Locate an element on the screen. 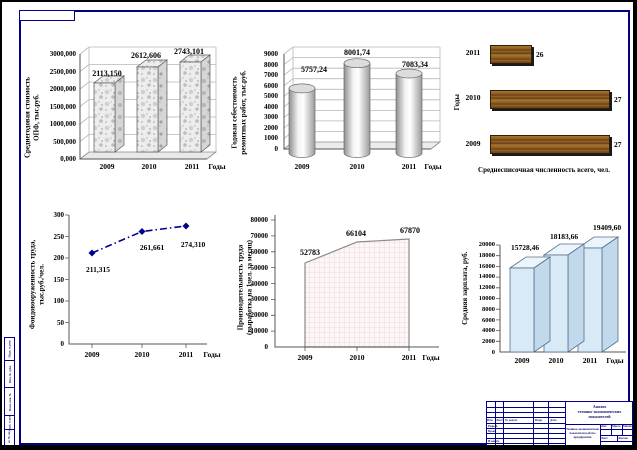 The width and height of the screenshot is (637, 450). ytick: 3000 is located at coordinates (271, 117).